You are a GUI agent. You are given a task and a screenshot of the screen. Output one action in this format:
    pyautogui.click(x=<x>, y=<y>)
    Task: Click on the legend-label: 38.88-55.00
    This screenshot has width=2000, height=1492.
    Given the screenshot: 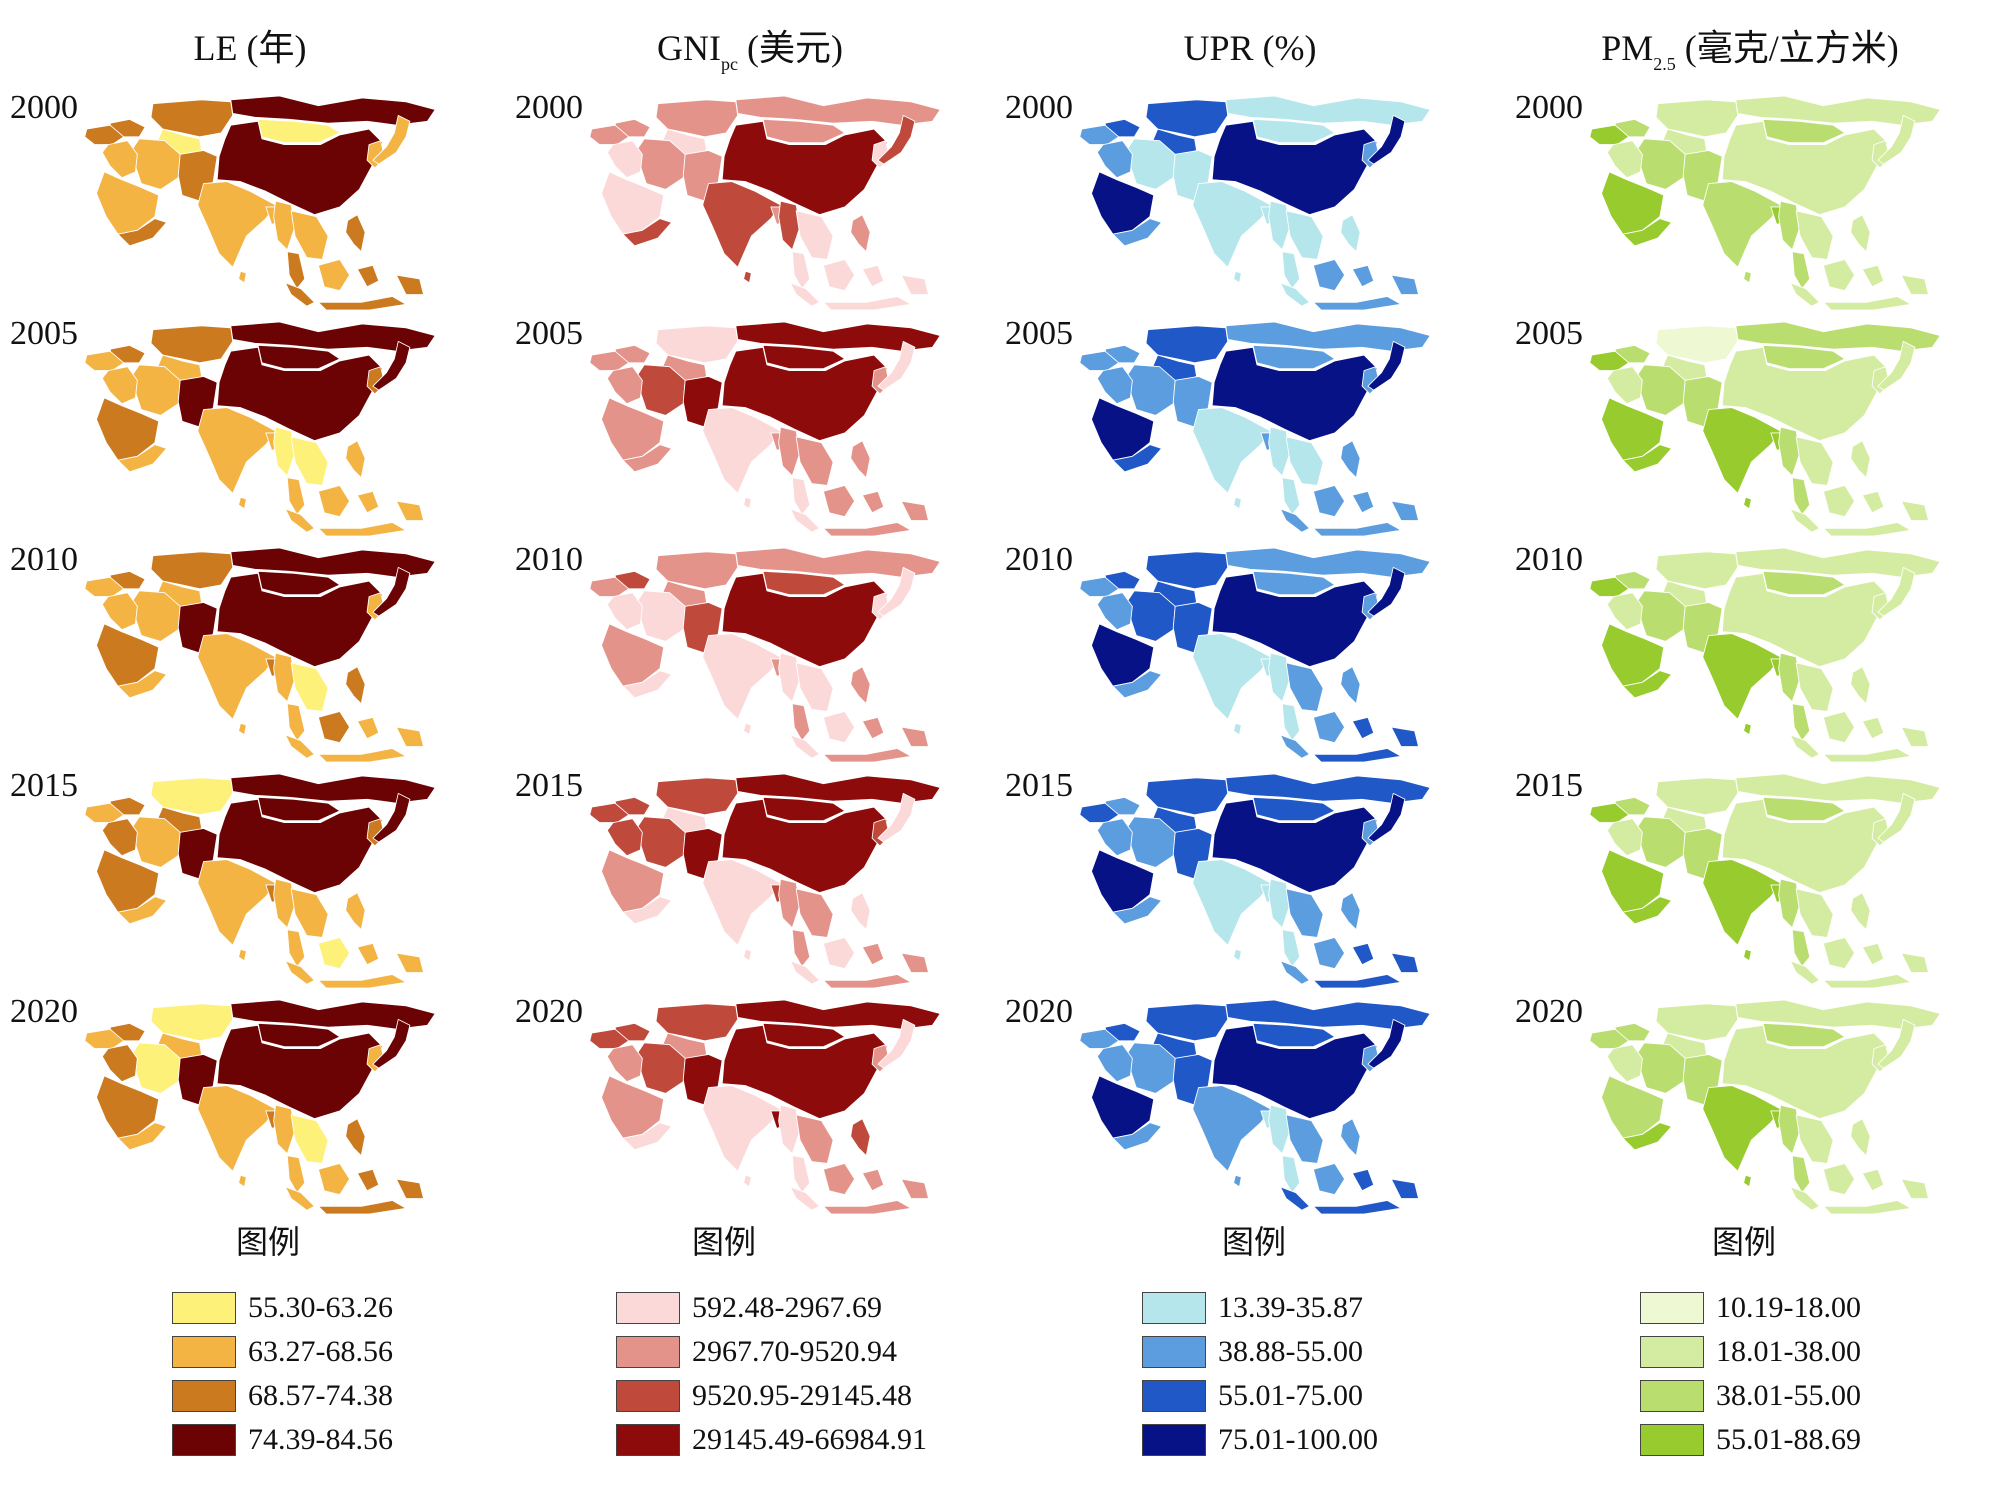 What is the action you would take?
    pyautogui.click(x=1290, y=1351)
    